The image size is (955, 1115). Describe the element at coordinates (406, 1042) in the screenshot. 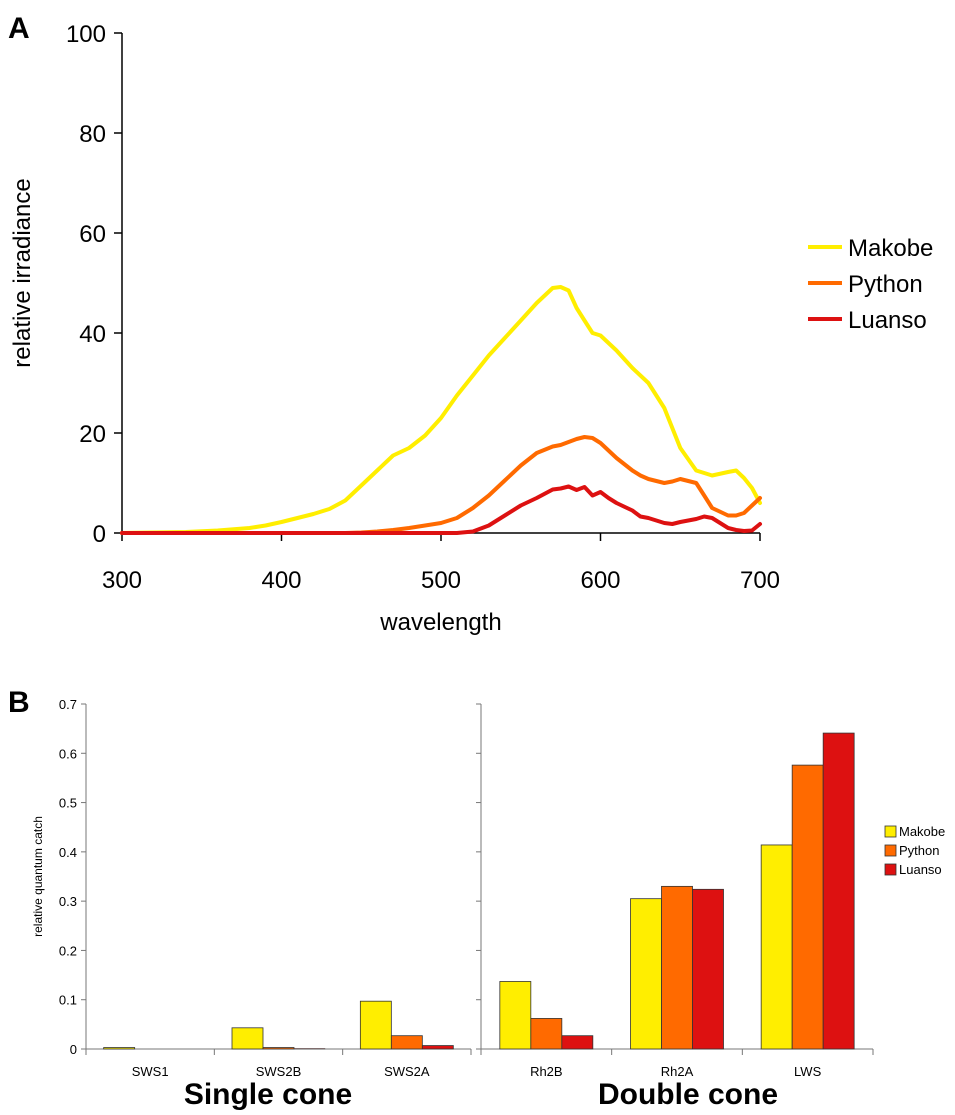

I see `bar-sws2a-python` at that location.